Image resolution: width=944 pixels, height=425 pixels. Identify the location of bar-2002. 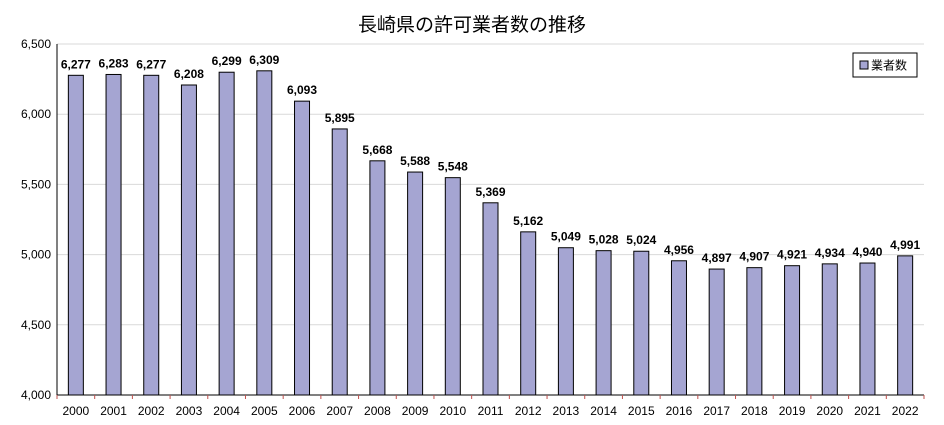
(151, 235).